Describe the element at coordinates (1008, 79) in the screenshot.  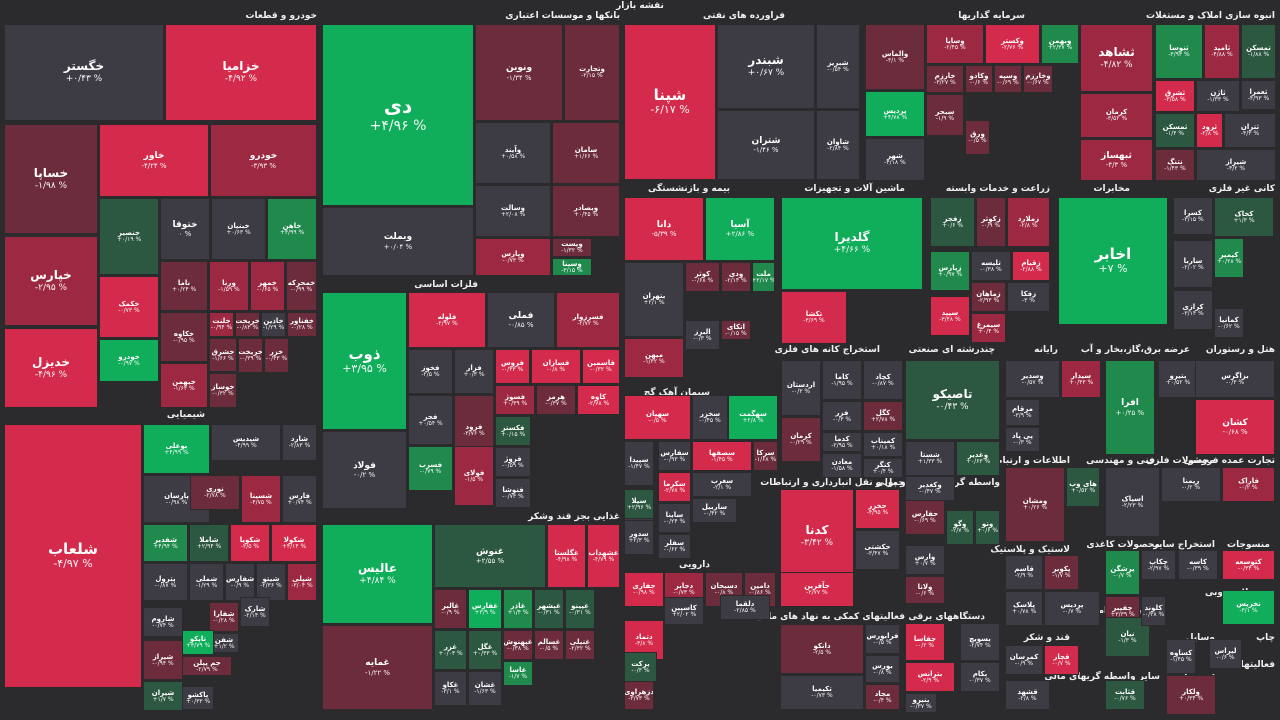
I see `stock-tile: وسپه -۰/۶۹ %` at that location.